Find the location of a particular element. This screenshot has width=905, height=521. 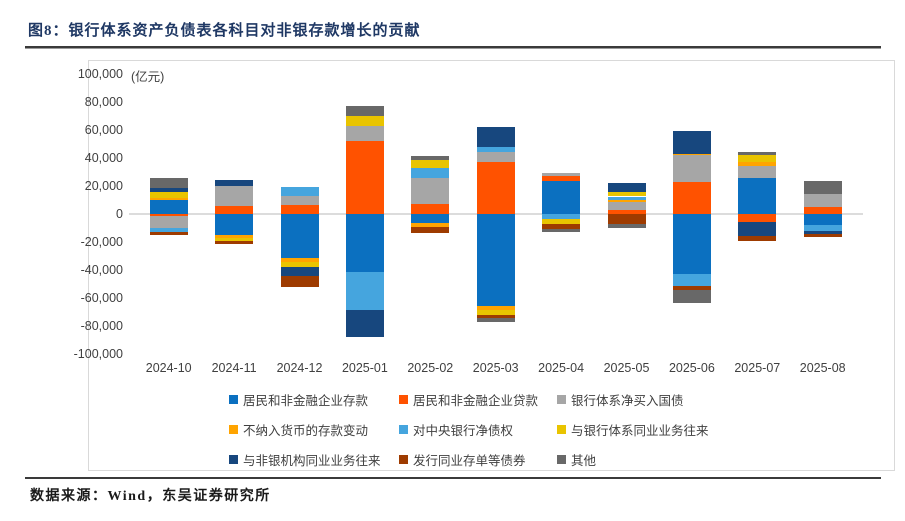

legend-item: 与银行体系同业业务往来 is located at coordinates (633, 429).